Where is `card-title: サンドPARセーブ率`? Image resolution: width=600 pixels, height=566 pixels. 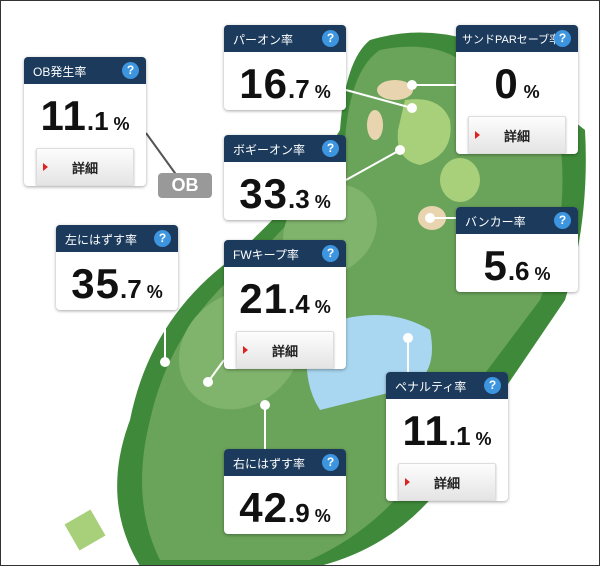
card-title: サンドPARセーブ率 is located at coordinates (511, 40).